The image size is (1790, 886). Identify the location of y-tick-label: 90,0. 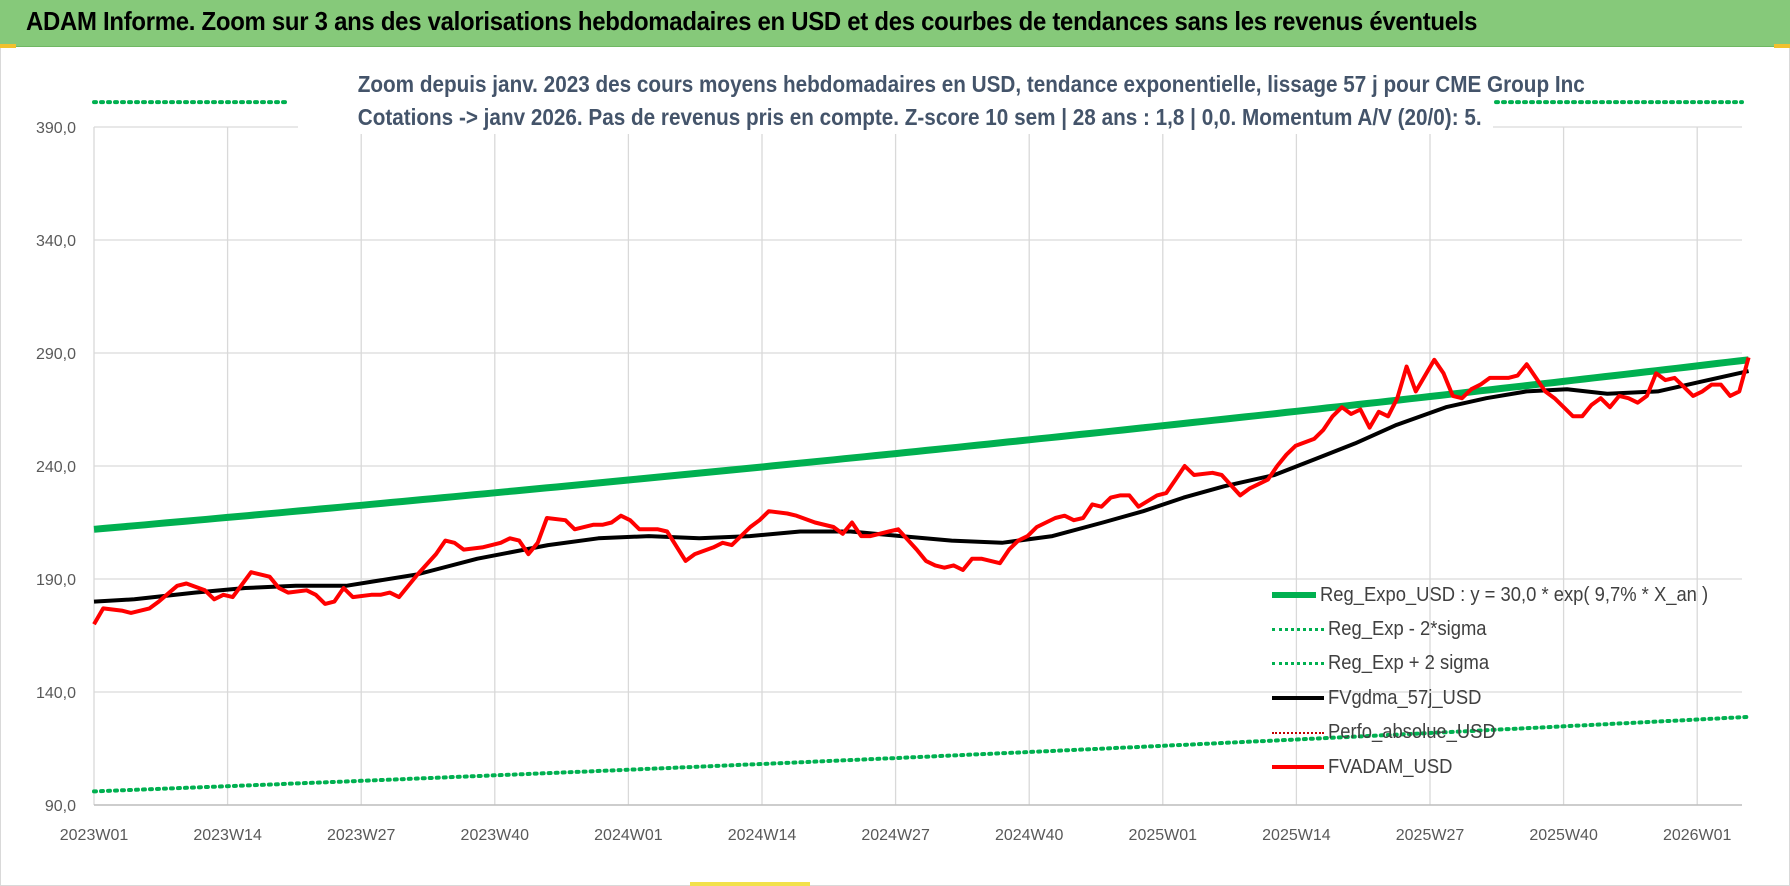
(60, 806).